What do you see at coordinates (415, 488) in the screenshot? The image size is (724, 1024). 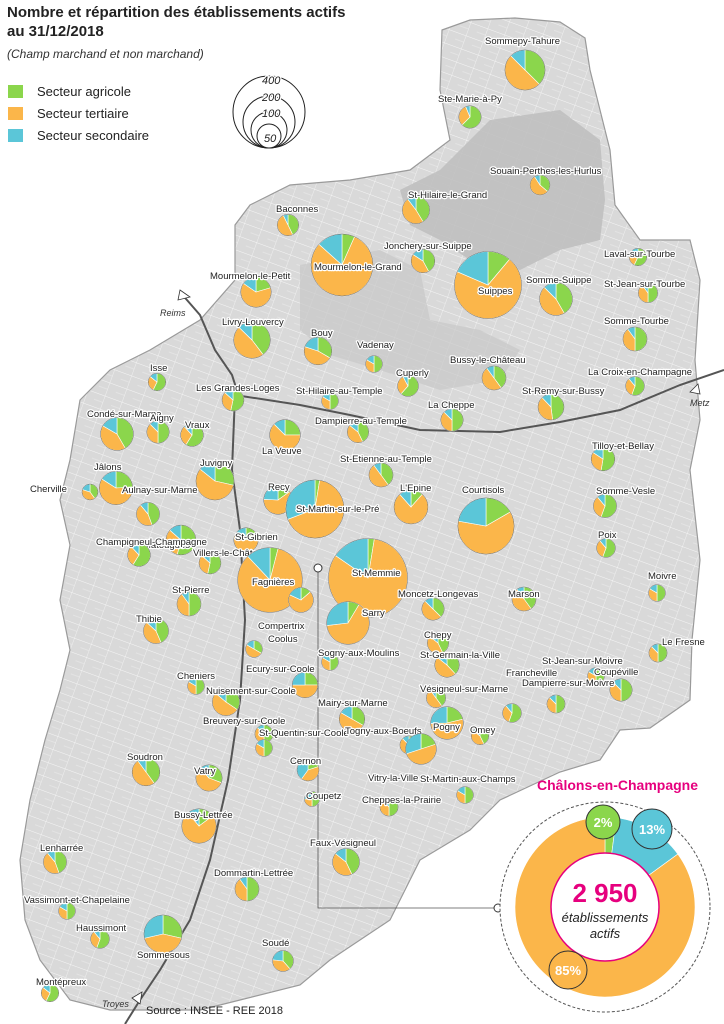 I see `commune-label: L'Epine` at bounding box center [415, 488].